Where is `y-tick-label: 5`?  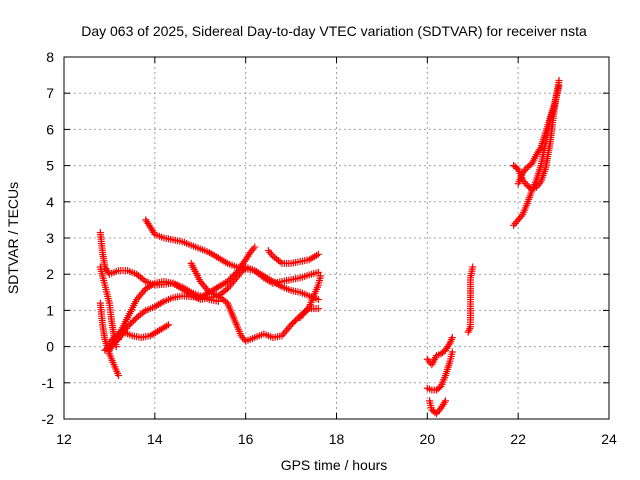 y-tick-label: 5 is located at coordinates (50, 166).